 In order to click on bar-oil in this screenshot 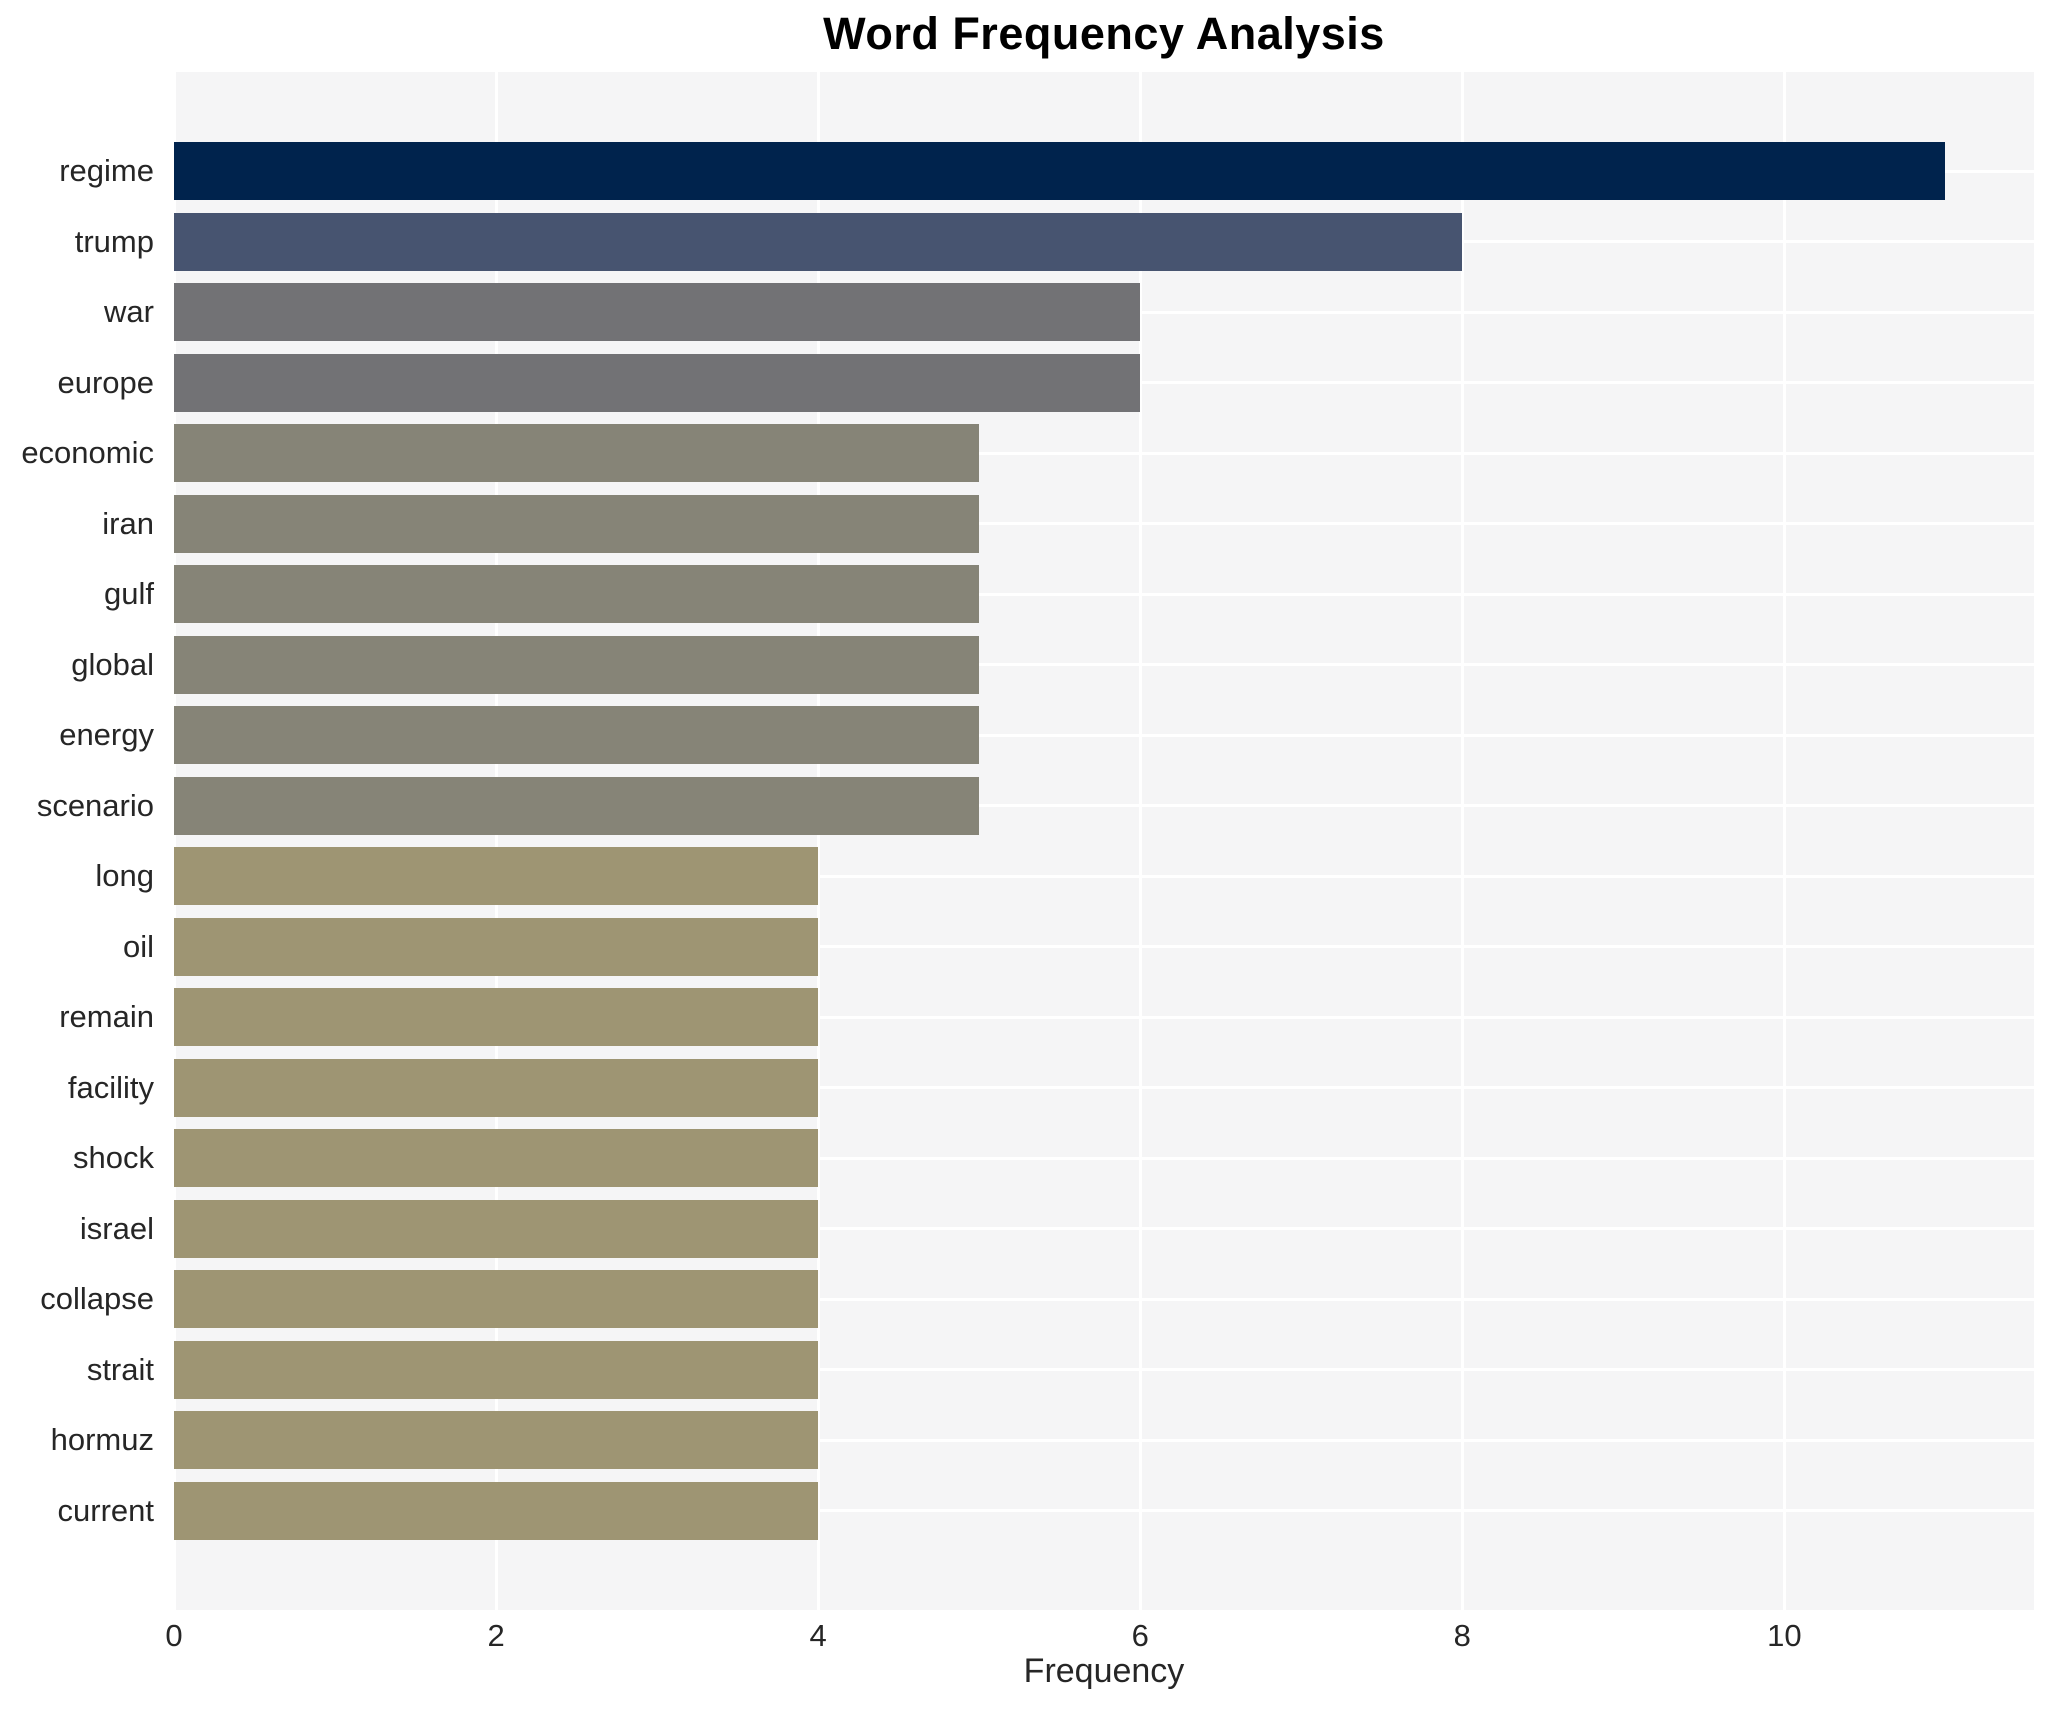, I will do `click(496, 946)`.